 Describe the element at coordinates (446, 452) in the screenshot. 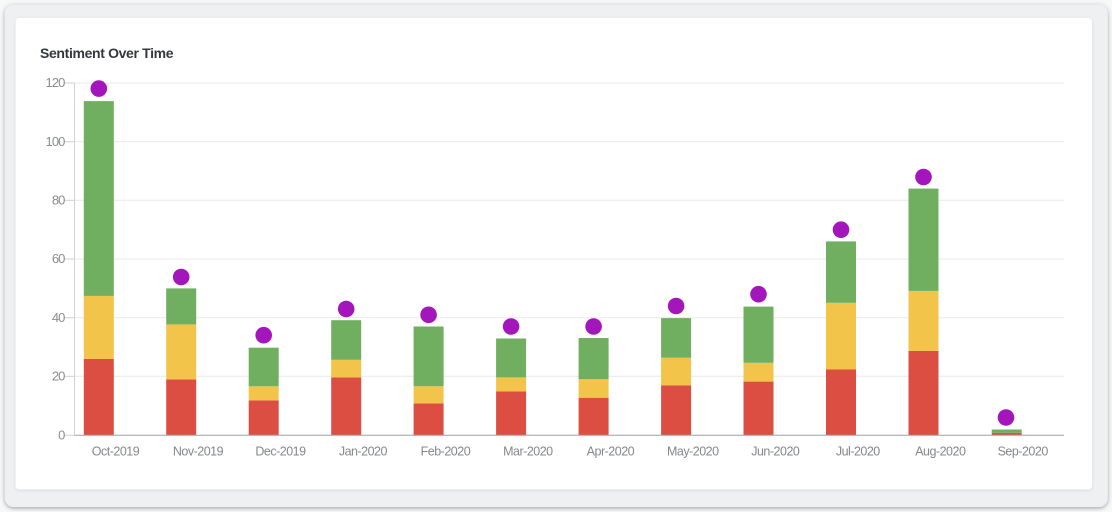

I see `svg-text: Feb-2020` at that location.